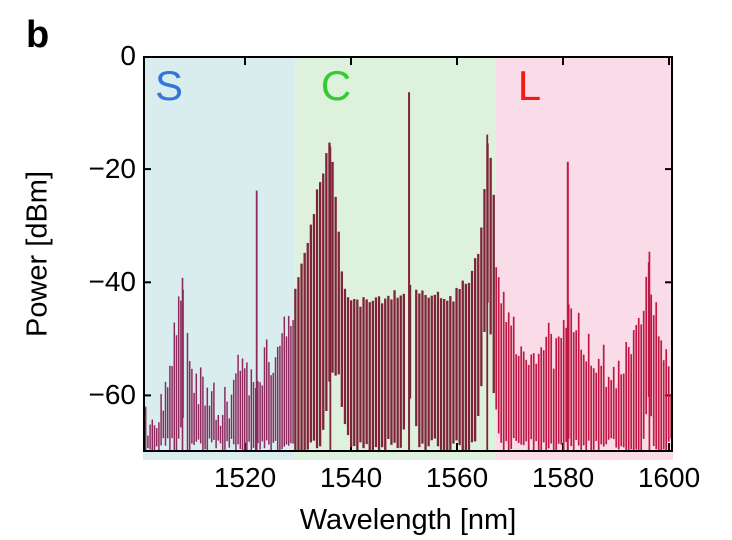 Image resolution: width=732 pixels, height=540 pixels. What do you see at coordinates (256, 321) in the screenshot?
I see `spike-1522.2nm` at bounding box center [256, 321].